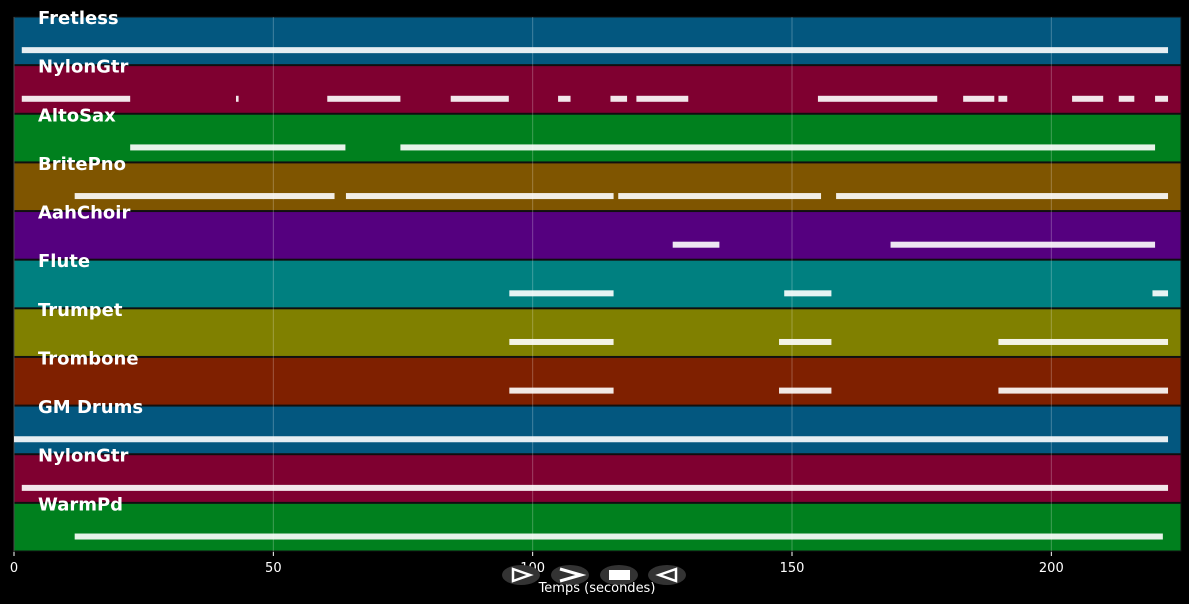  Describe the element at coordinates (14, 568) in the screenshot. I see `x-tick-label: 0` at that location.